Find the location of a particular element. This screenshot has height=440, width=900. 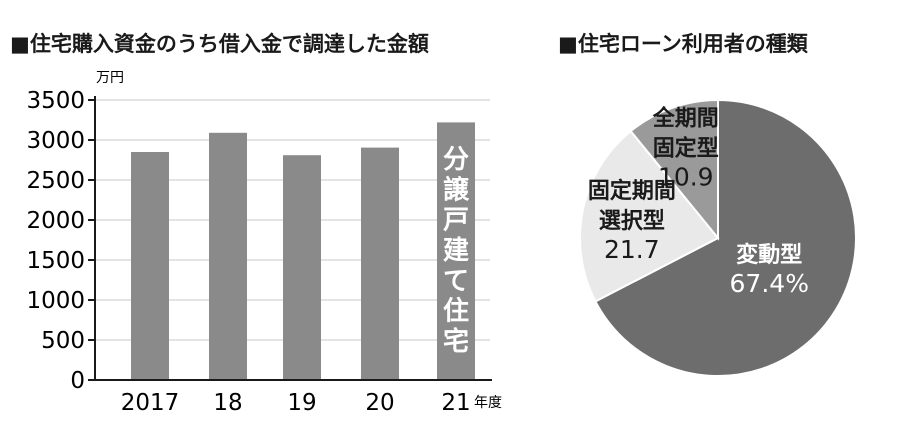

x-tick-label: 18 is located at coordinates (227, 403).